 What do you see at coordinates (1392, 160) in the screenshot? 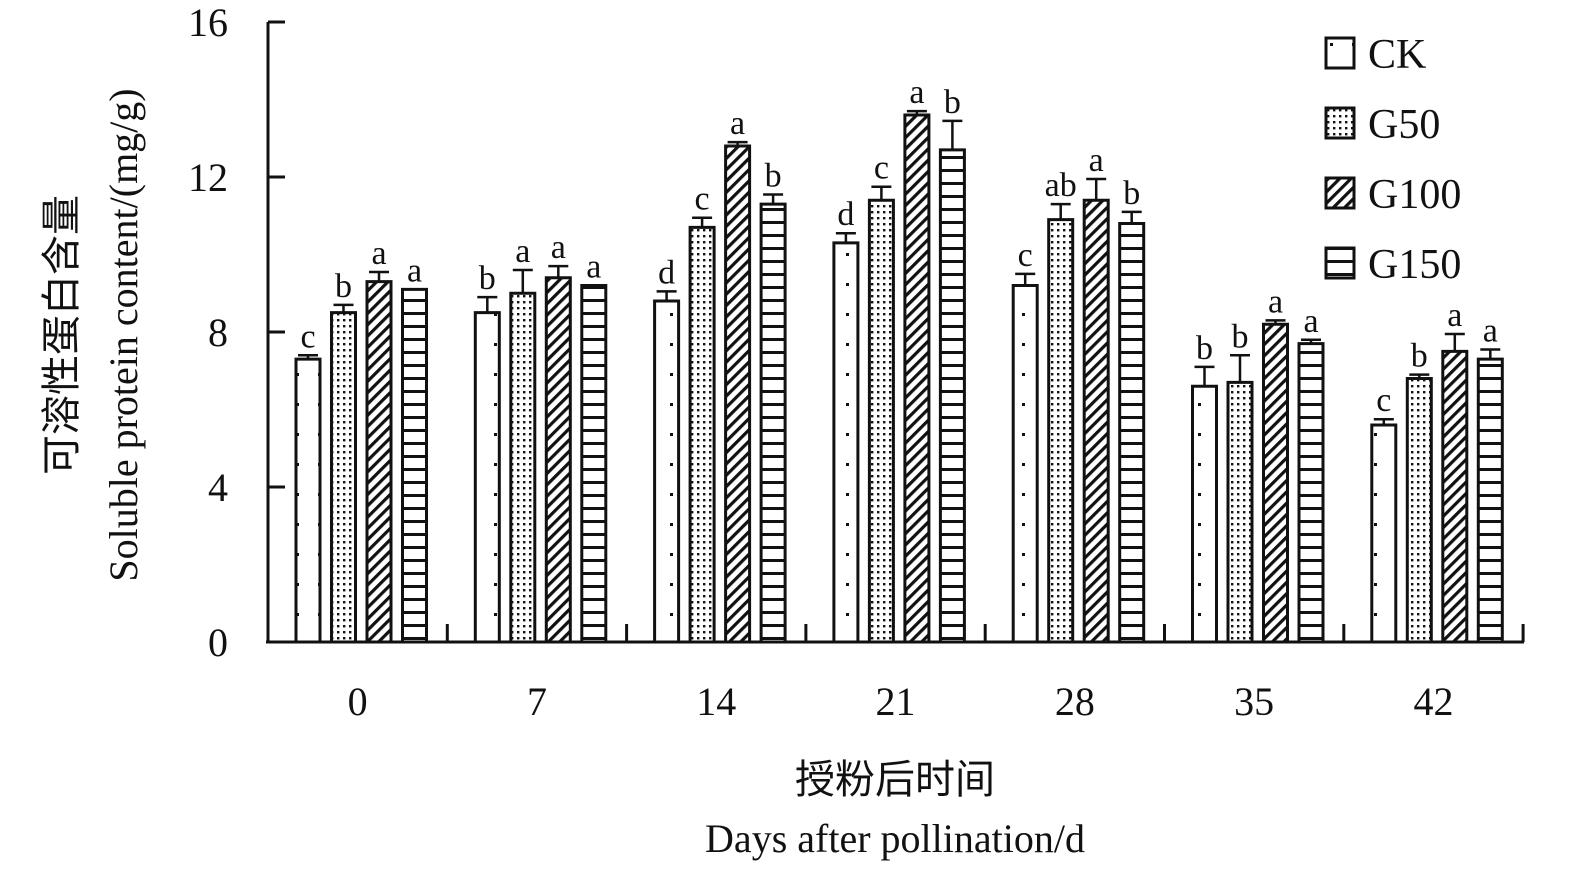
I see `legend: CK G50 G100 G150` at bounding box center [1392, 160].